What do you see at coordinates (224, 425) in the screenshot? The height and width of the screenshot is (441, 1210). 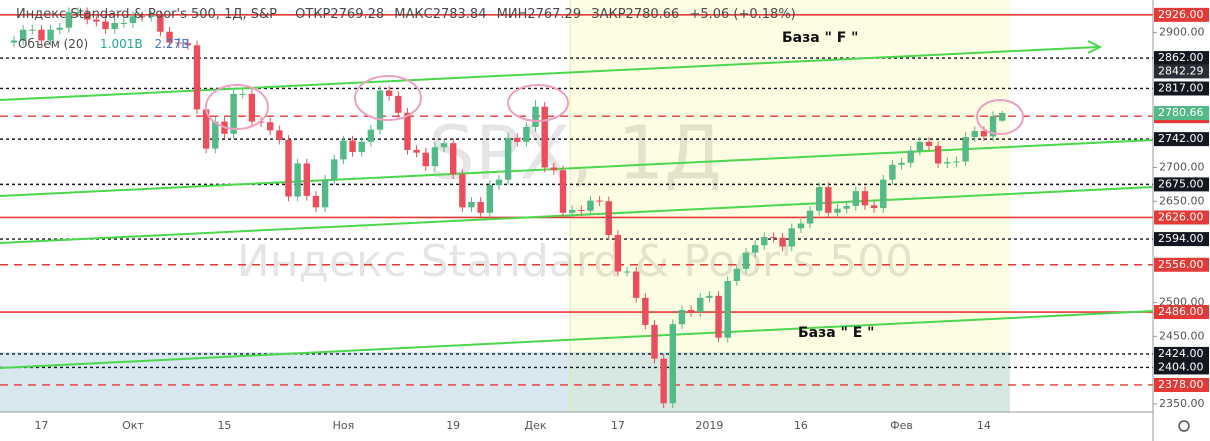 I see `x-tick-label: 15` at bounding box center [224, 425].